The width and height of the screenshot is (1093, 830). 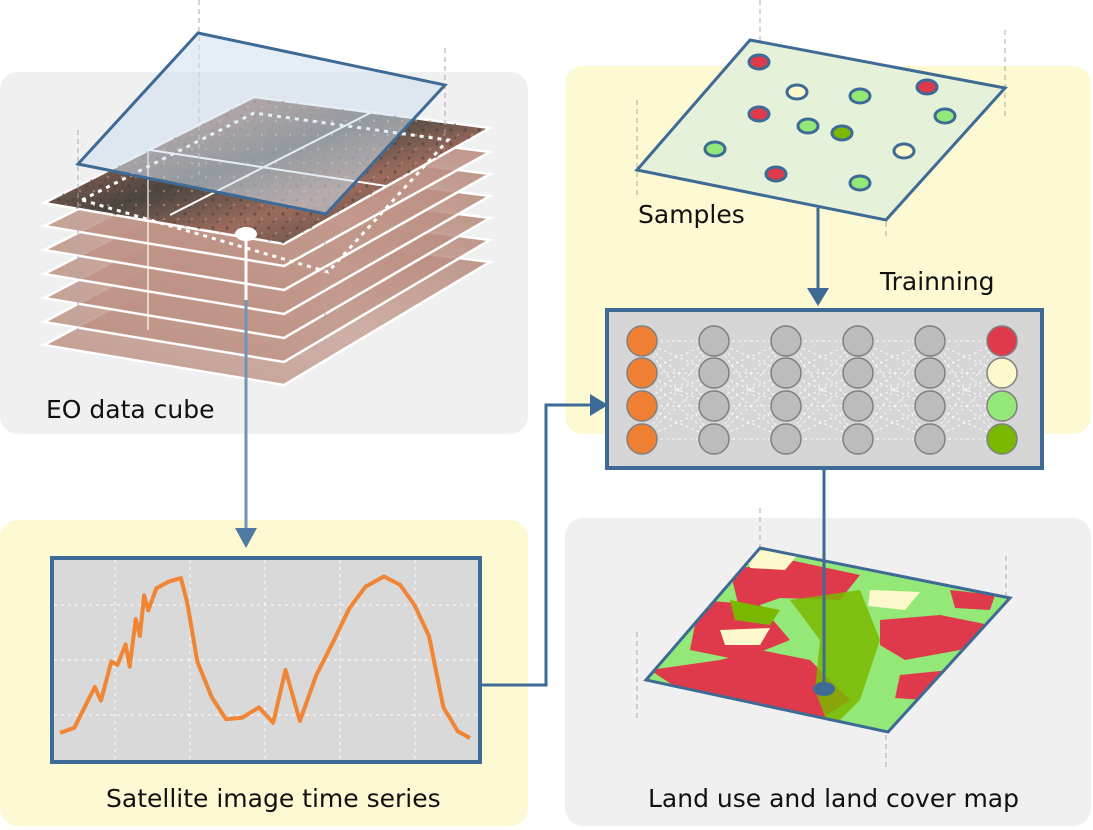 I want to click on arrow-series-to-network, so click(x=541, y=545).